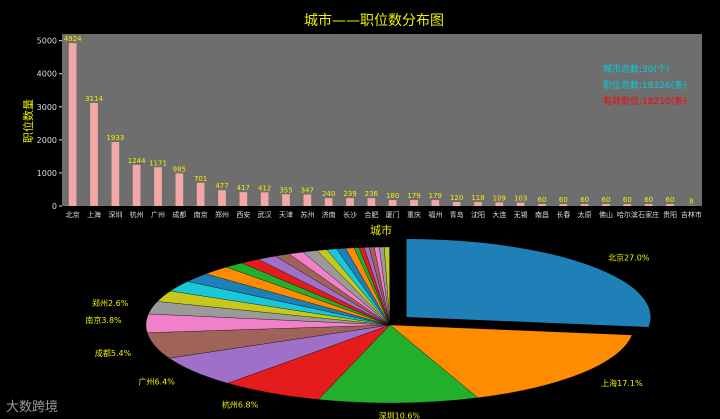 This screenshot has height=419, width=720. I want to click on bar-data-label: 417, so click(243, 188).